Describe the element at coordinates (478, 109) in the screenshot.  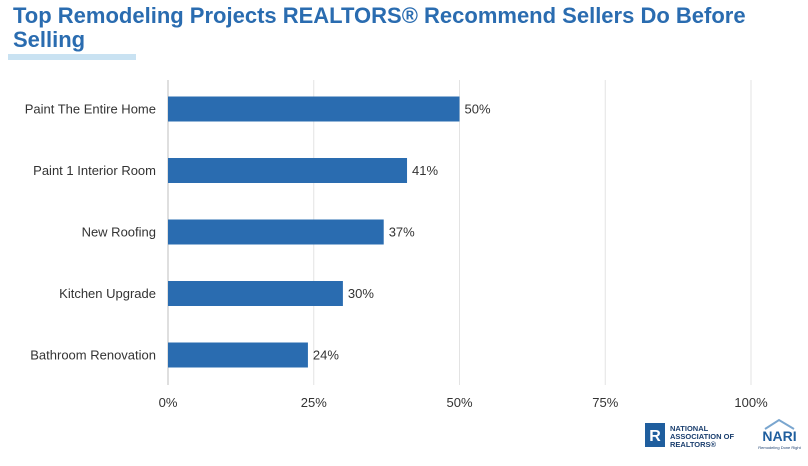
I see `value-label-0: 50%` at that location.